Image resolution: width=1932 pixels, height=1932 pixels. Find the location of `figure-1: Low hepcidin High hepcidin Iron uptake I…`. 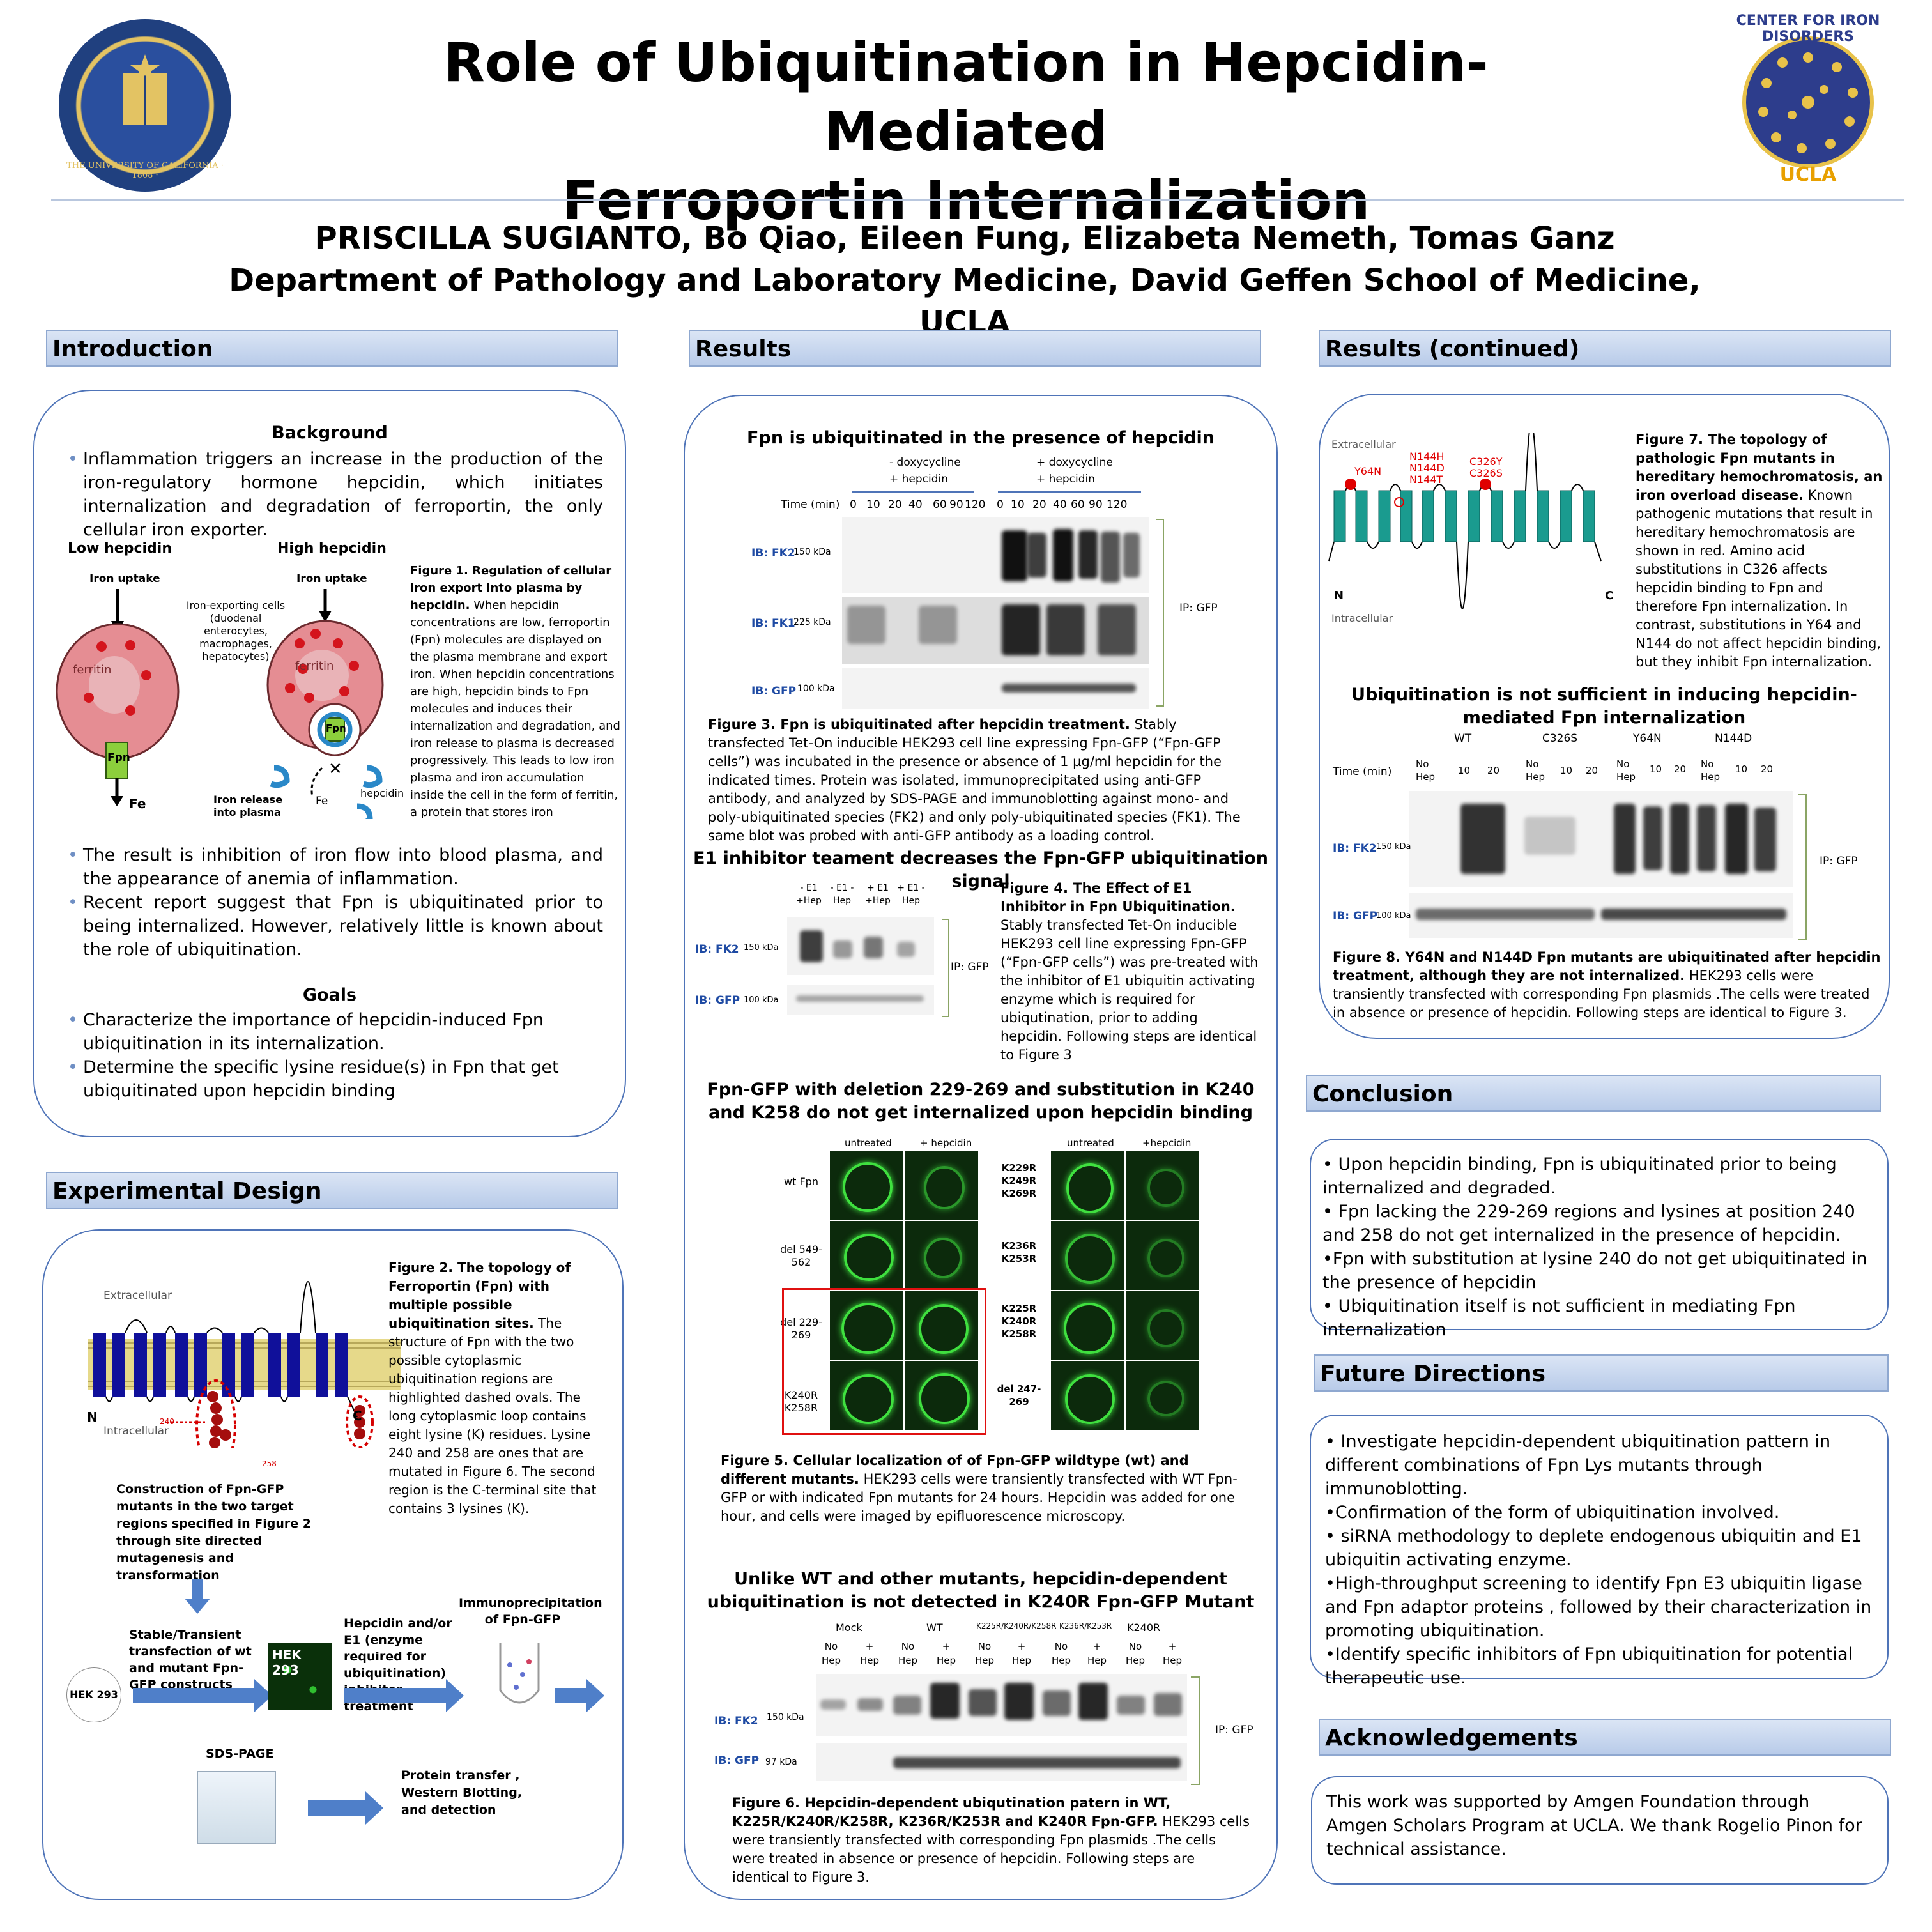

figure-1: Low hepcidin High hepcidin Iron uptake I… is located at coordinates (229, 678).